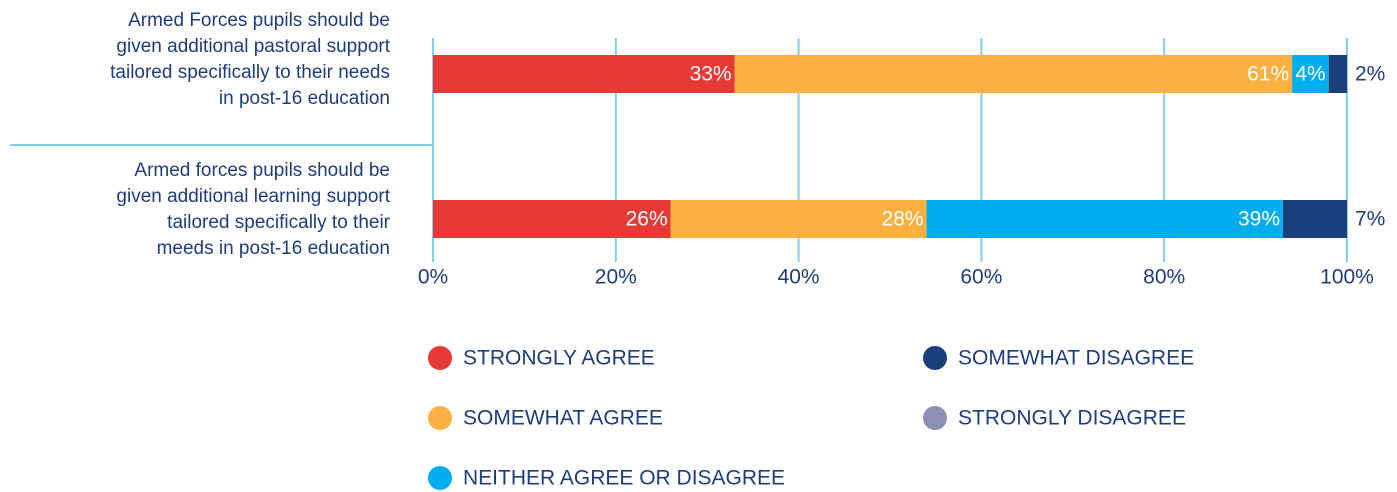 This screenshot has height=492, width=1397. What do you see at coordinates (711, 74) in the screenshot?
I see `data-label: 33%` at bounding box center [711, 74].